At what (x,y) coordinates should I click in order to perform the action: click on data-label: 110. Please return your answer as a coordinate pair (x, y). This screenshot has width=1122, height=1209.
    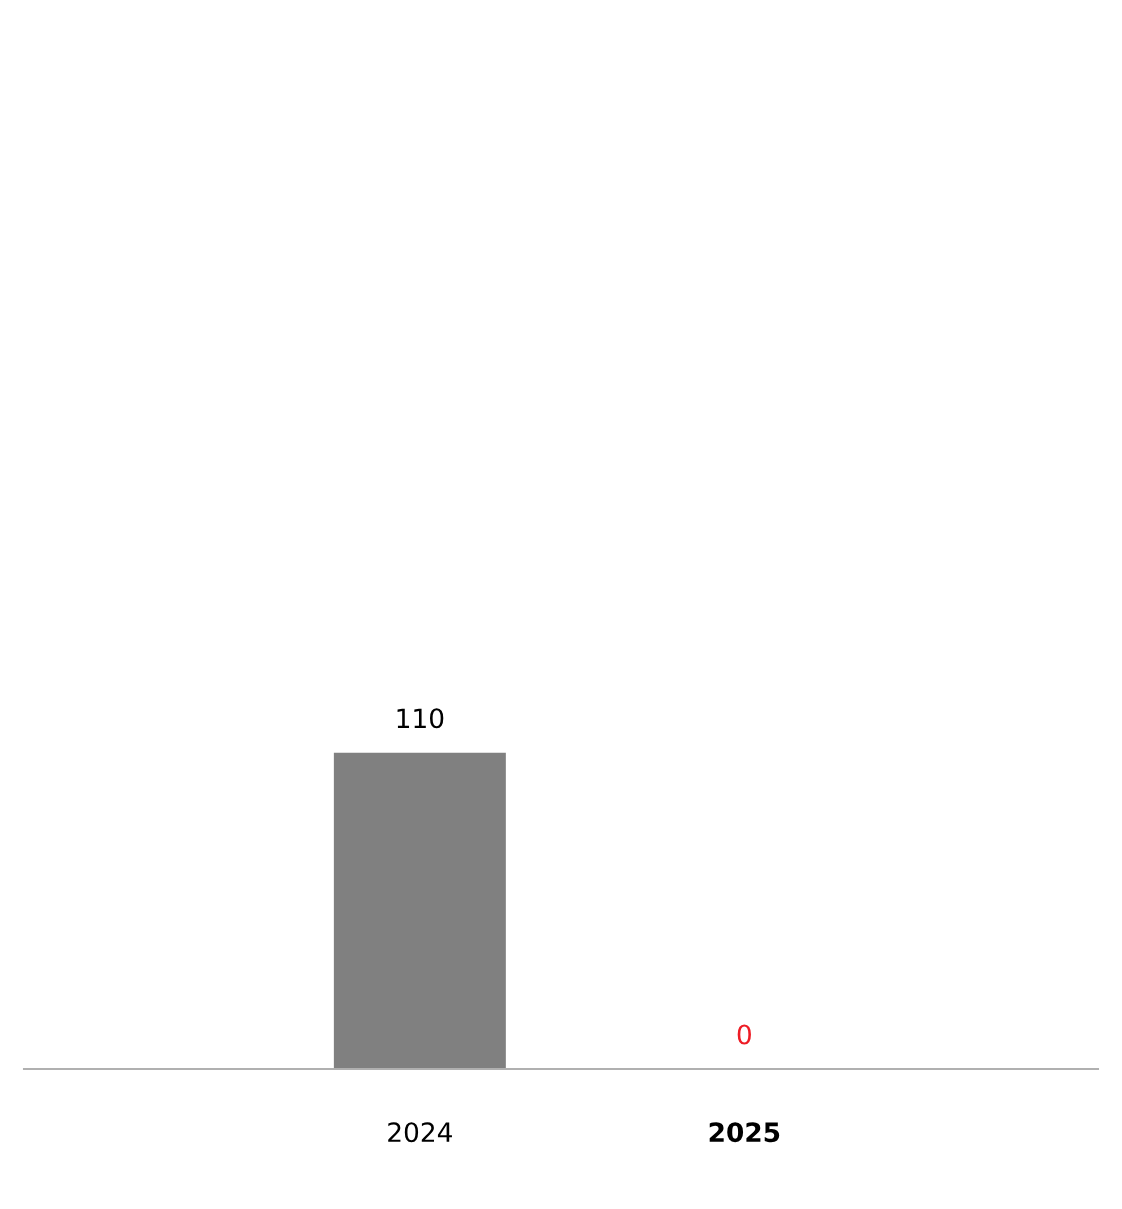
    Looking at the image, I should click on (420, 718).